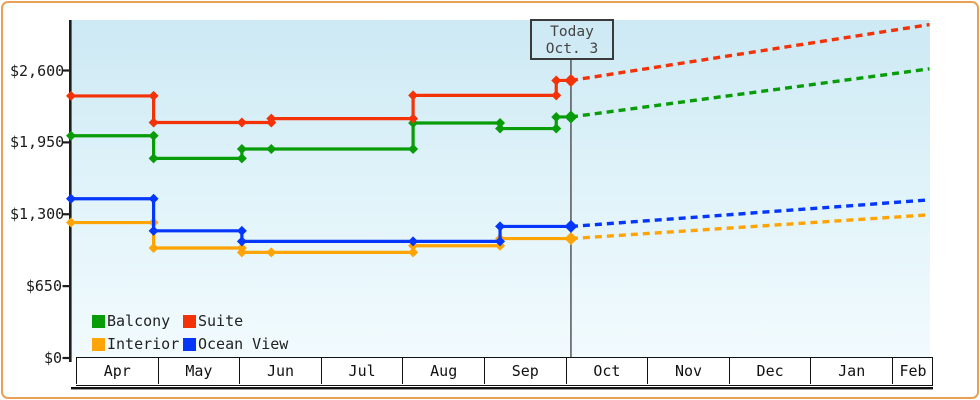  What do you see at coordinates (361, 371) in the screenshot?
I see `month-cell-jul: Jul` at bounding box center [361, 371].